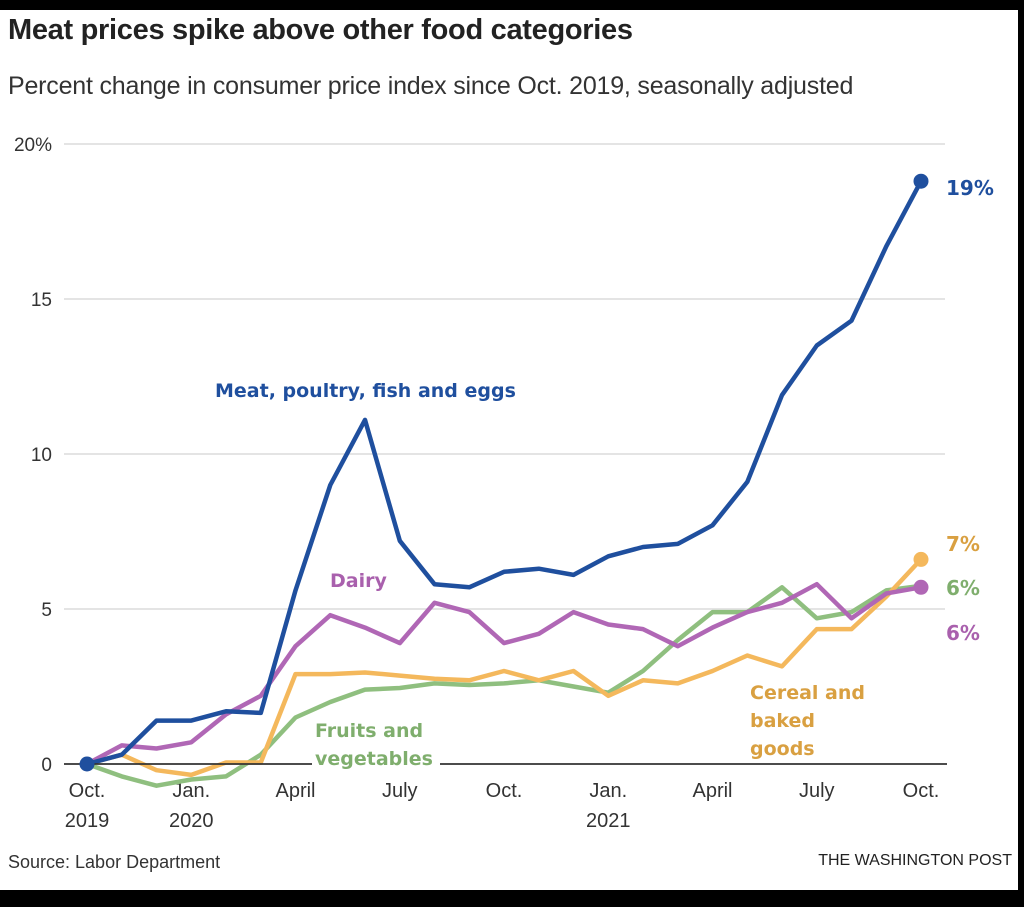 This screenshot has width=1024, height=907. Describe the element at coordinates (782, 749) in the screenshot. I see `series-label-cereal: goods` at that location.